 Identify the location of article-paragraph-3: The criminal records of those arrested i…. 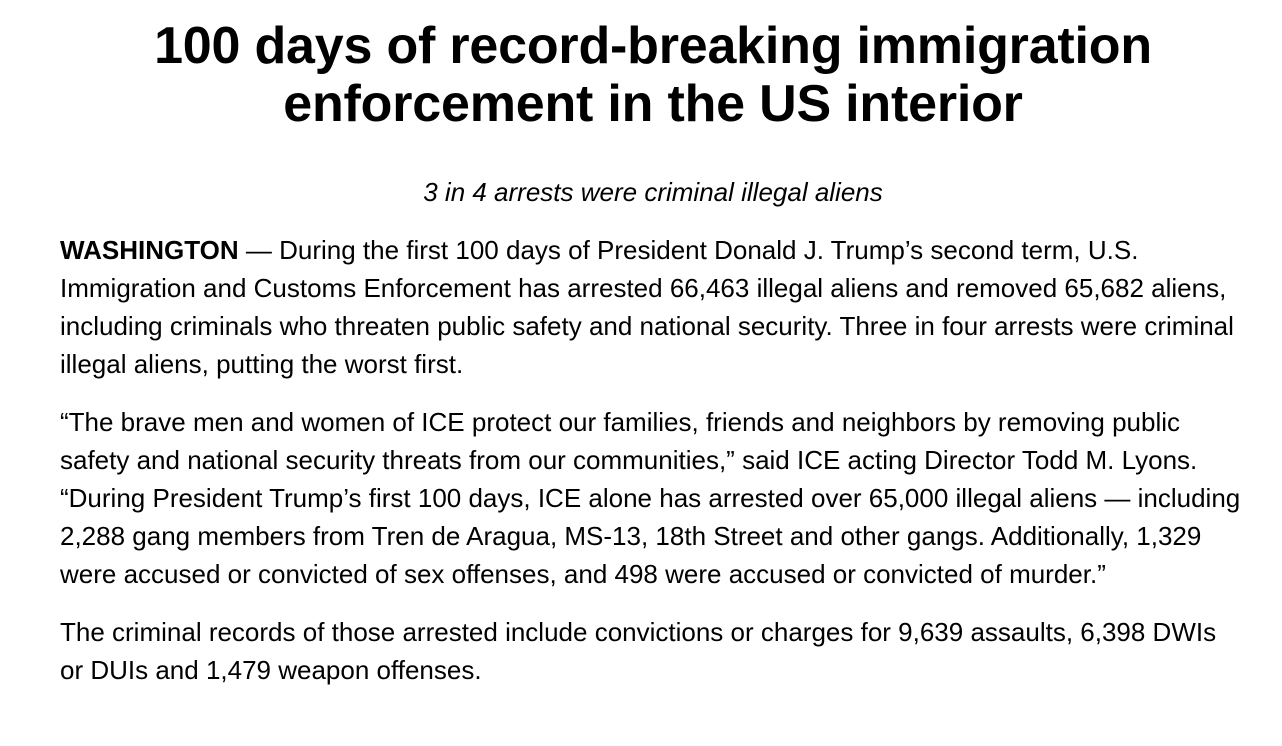
(638, 651).